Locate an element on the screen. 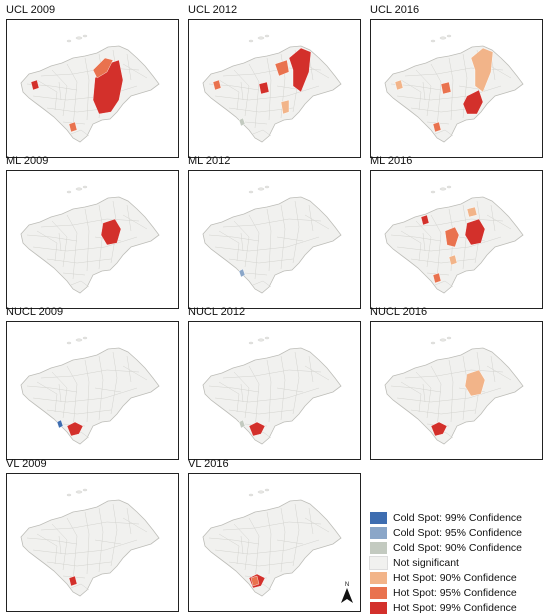 Image resolution: width=550 pixels, height=615 pixels. panel-title: VL 2016 is located at coordinates (208, 464).